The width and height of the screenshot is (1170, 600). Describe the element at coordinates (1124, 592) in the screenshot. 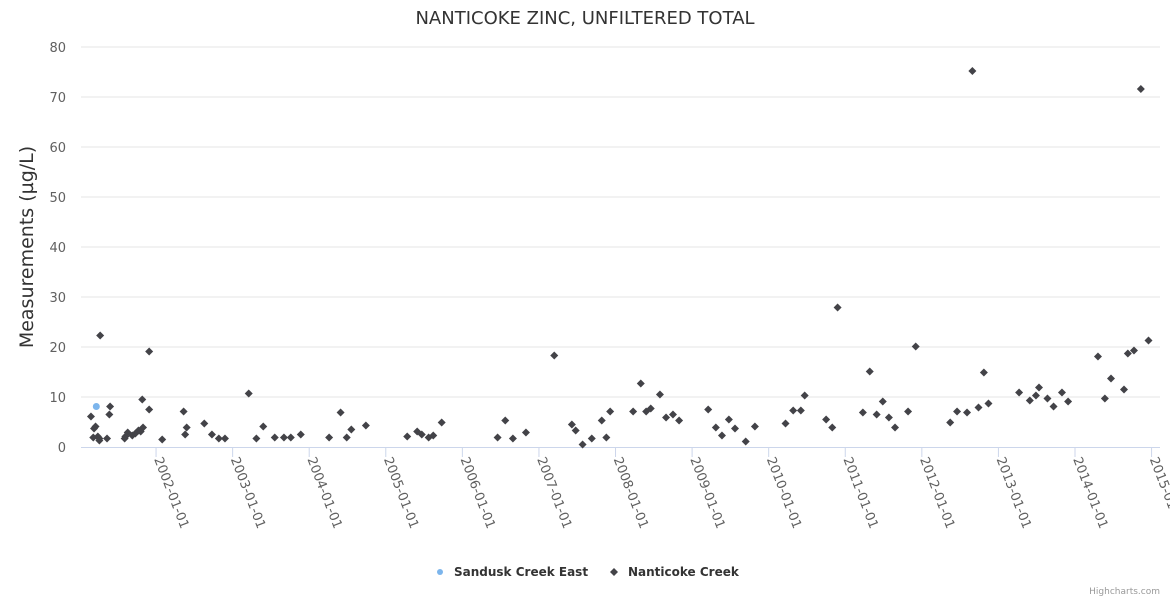

I see `credits-link: Highcharts.com` at that location.